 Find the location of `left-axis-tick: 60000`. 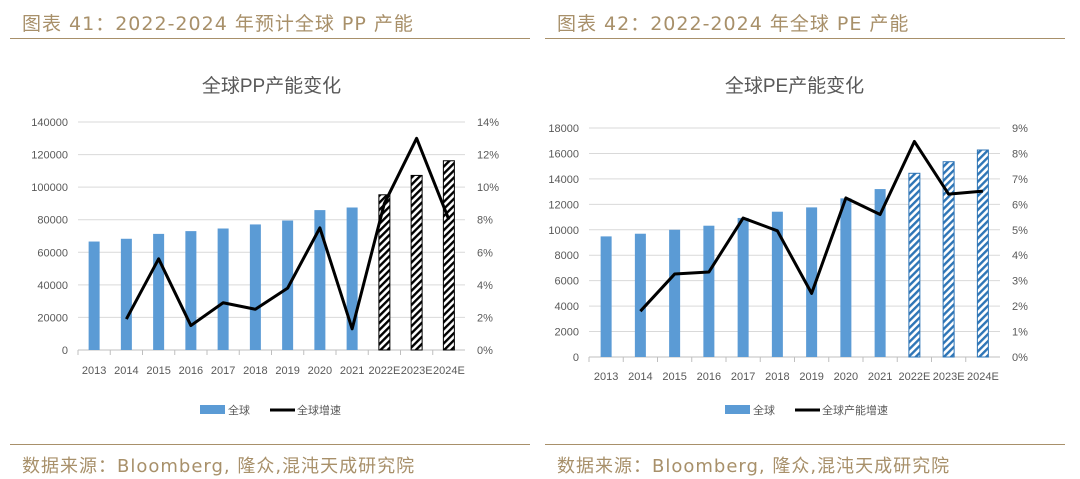

left-axis-tick: 60000 is located at coordinates (52, 253).